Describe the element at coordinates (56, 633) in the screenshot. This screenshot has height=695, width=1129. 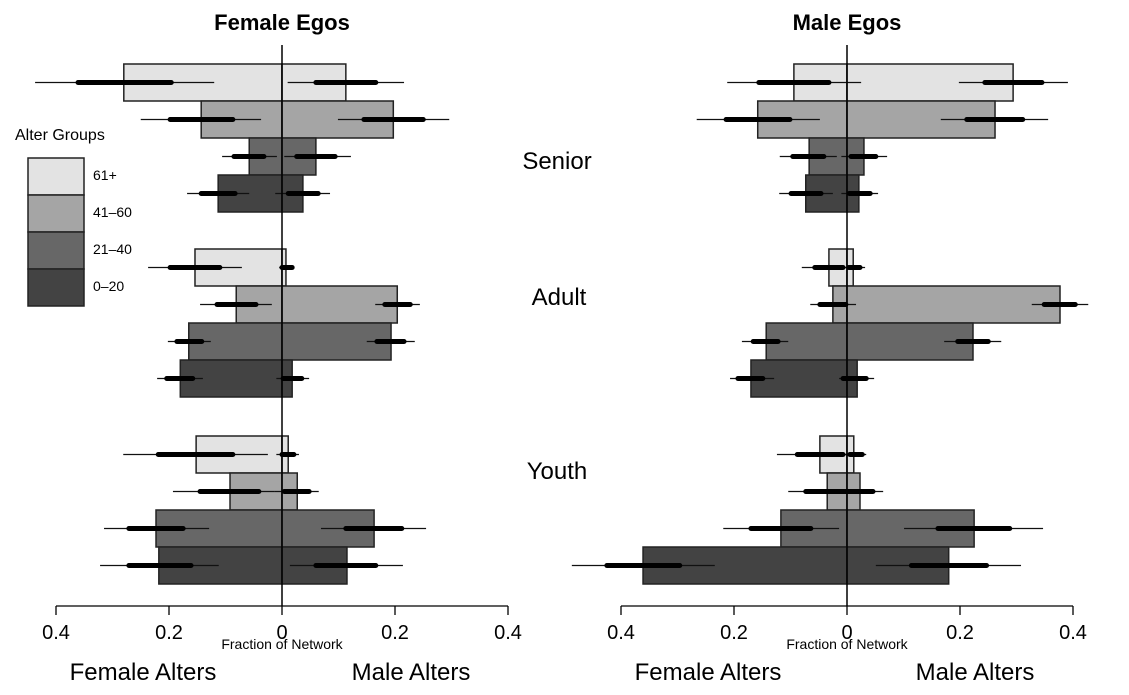
I see `x-tick-label-female-egos-0: 0.4` at that location.